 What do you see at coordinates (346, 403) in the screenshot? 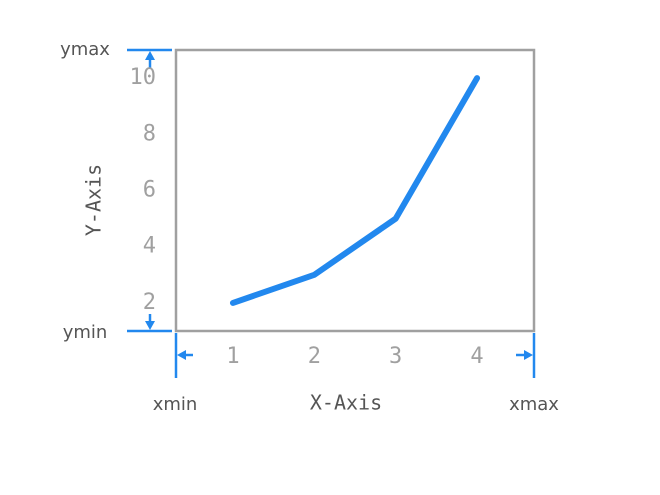
I see `x-axis-label: X-Axis` at bounding box center [346, 403].